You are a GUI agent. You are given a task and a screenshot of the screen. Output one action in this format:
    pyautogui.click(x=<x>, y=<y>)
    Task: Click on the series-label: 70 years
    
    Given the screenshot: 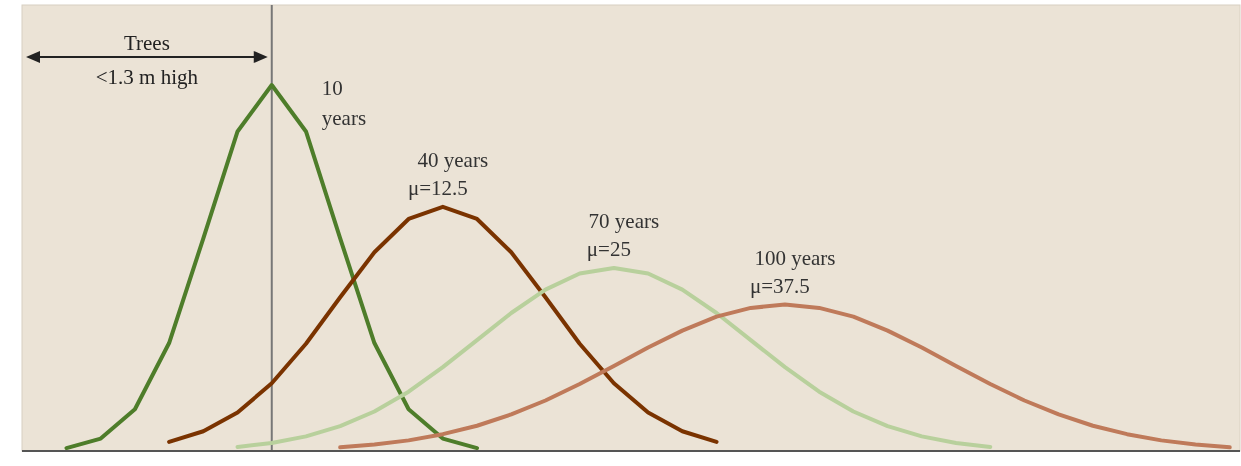 What is the action you would take?
    pyautogui.click(x=624, y=221)
    